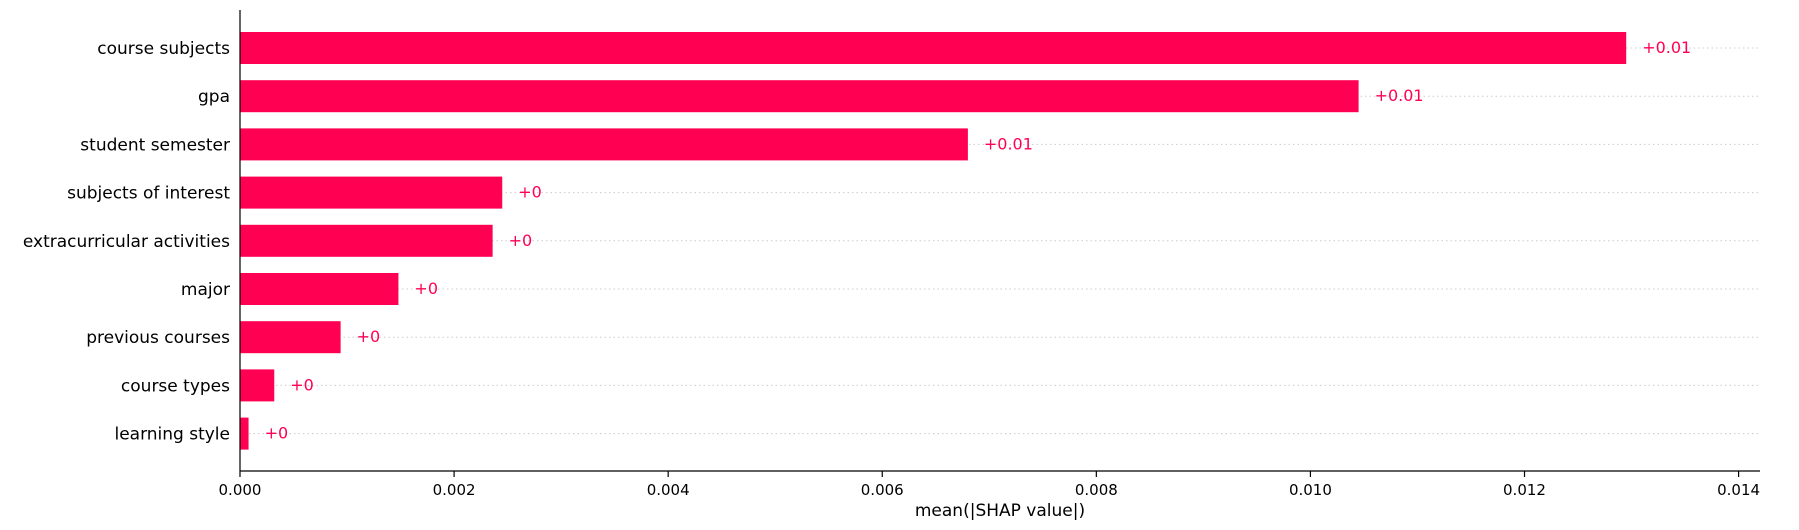 This screenshot has width=1799, height=530. What do you see at coordinates (989, 485) in the screenshot?
I see `x-axis-ticks: 0.000 0.002 0.004 0.006 0.008 0.010 0.012 0.014` at bounding box center [989, 485].